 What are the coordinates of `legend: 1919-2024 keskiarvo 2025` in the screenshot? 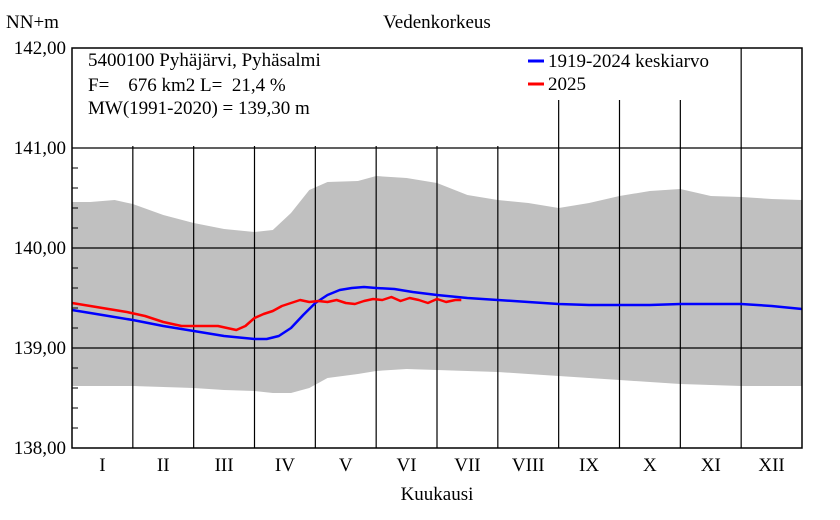 It's located at (633, 74).